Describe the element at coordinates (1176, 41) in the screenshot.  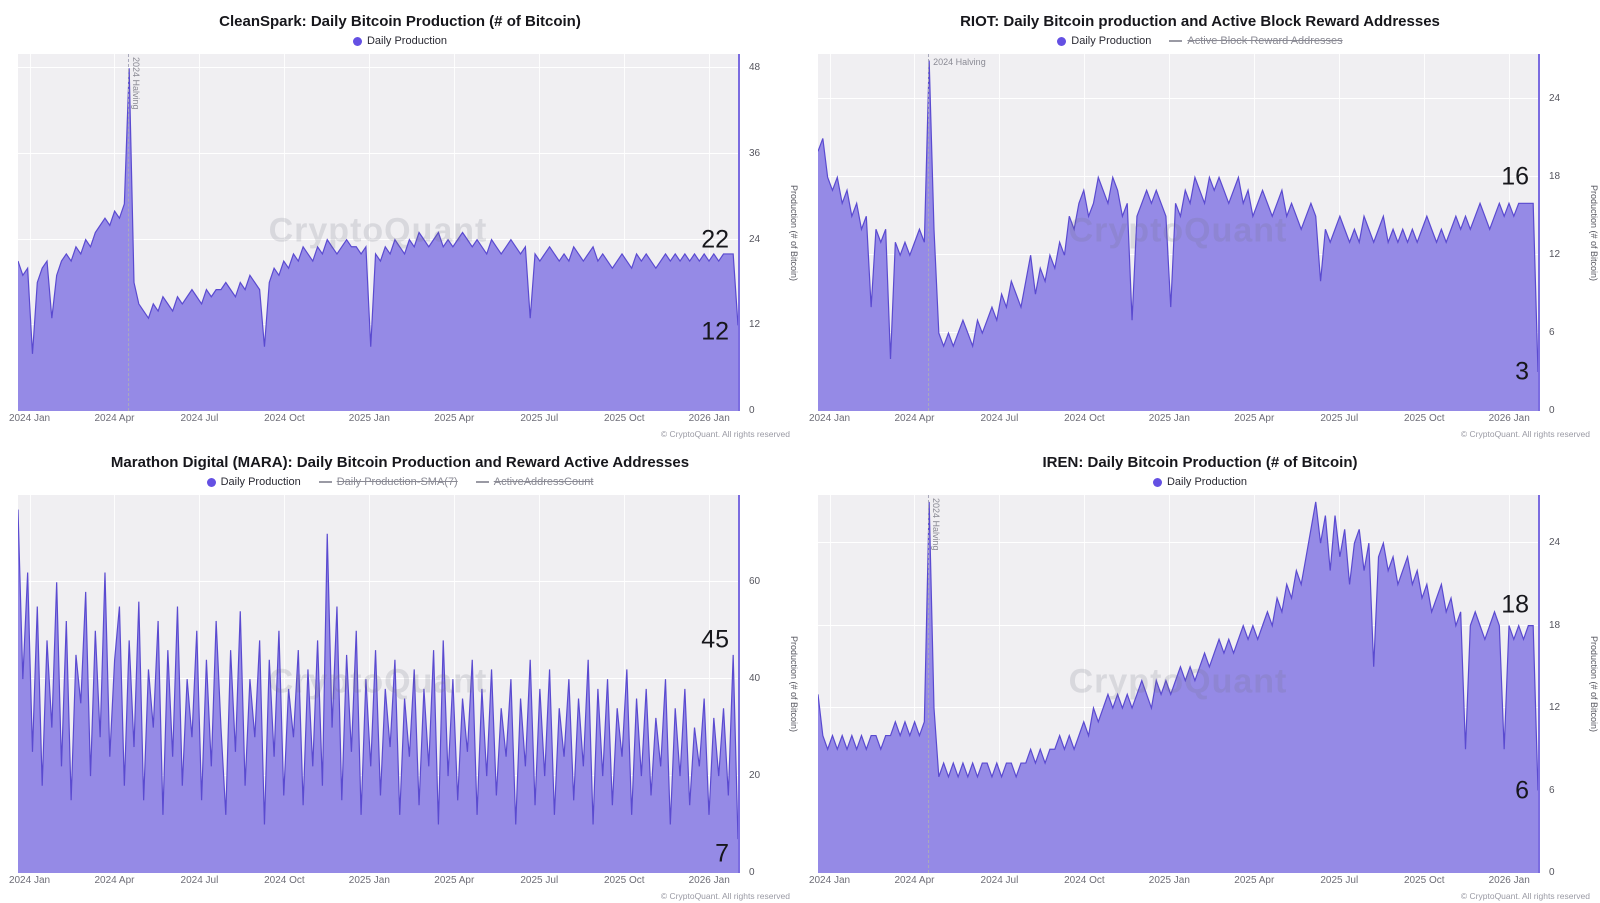
I see `legend-line-icon` at that location.